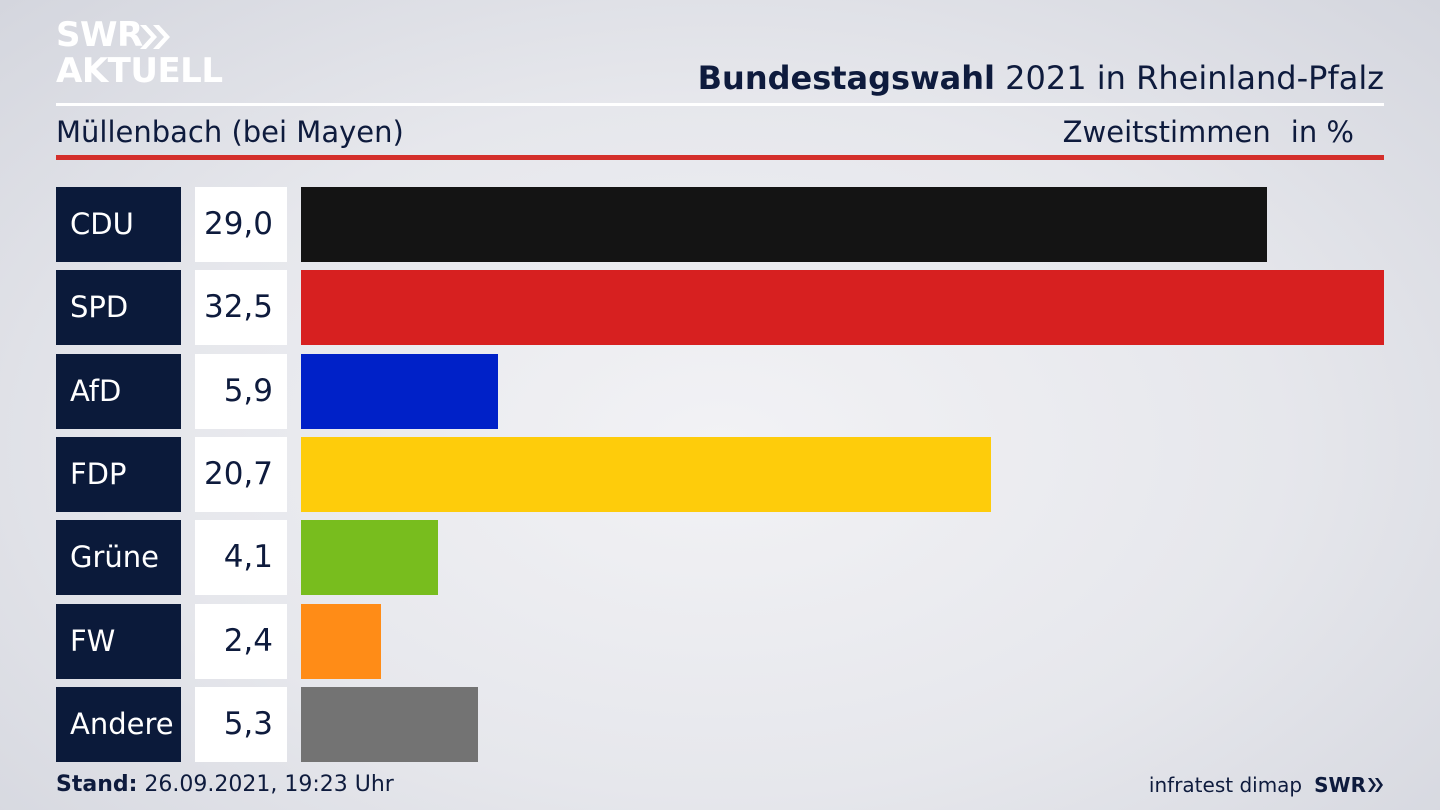 The width and height of the screenshot is (1440, 810). I want to click on bar-row: FDP 20,7, so click(720, 474).